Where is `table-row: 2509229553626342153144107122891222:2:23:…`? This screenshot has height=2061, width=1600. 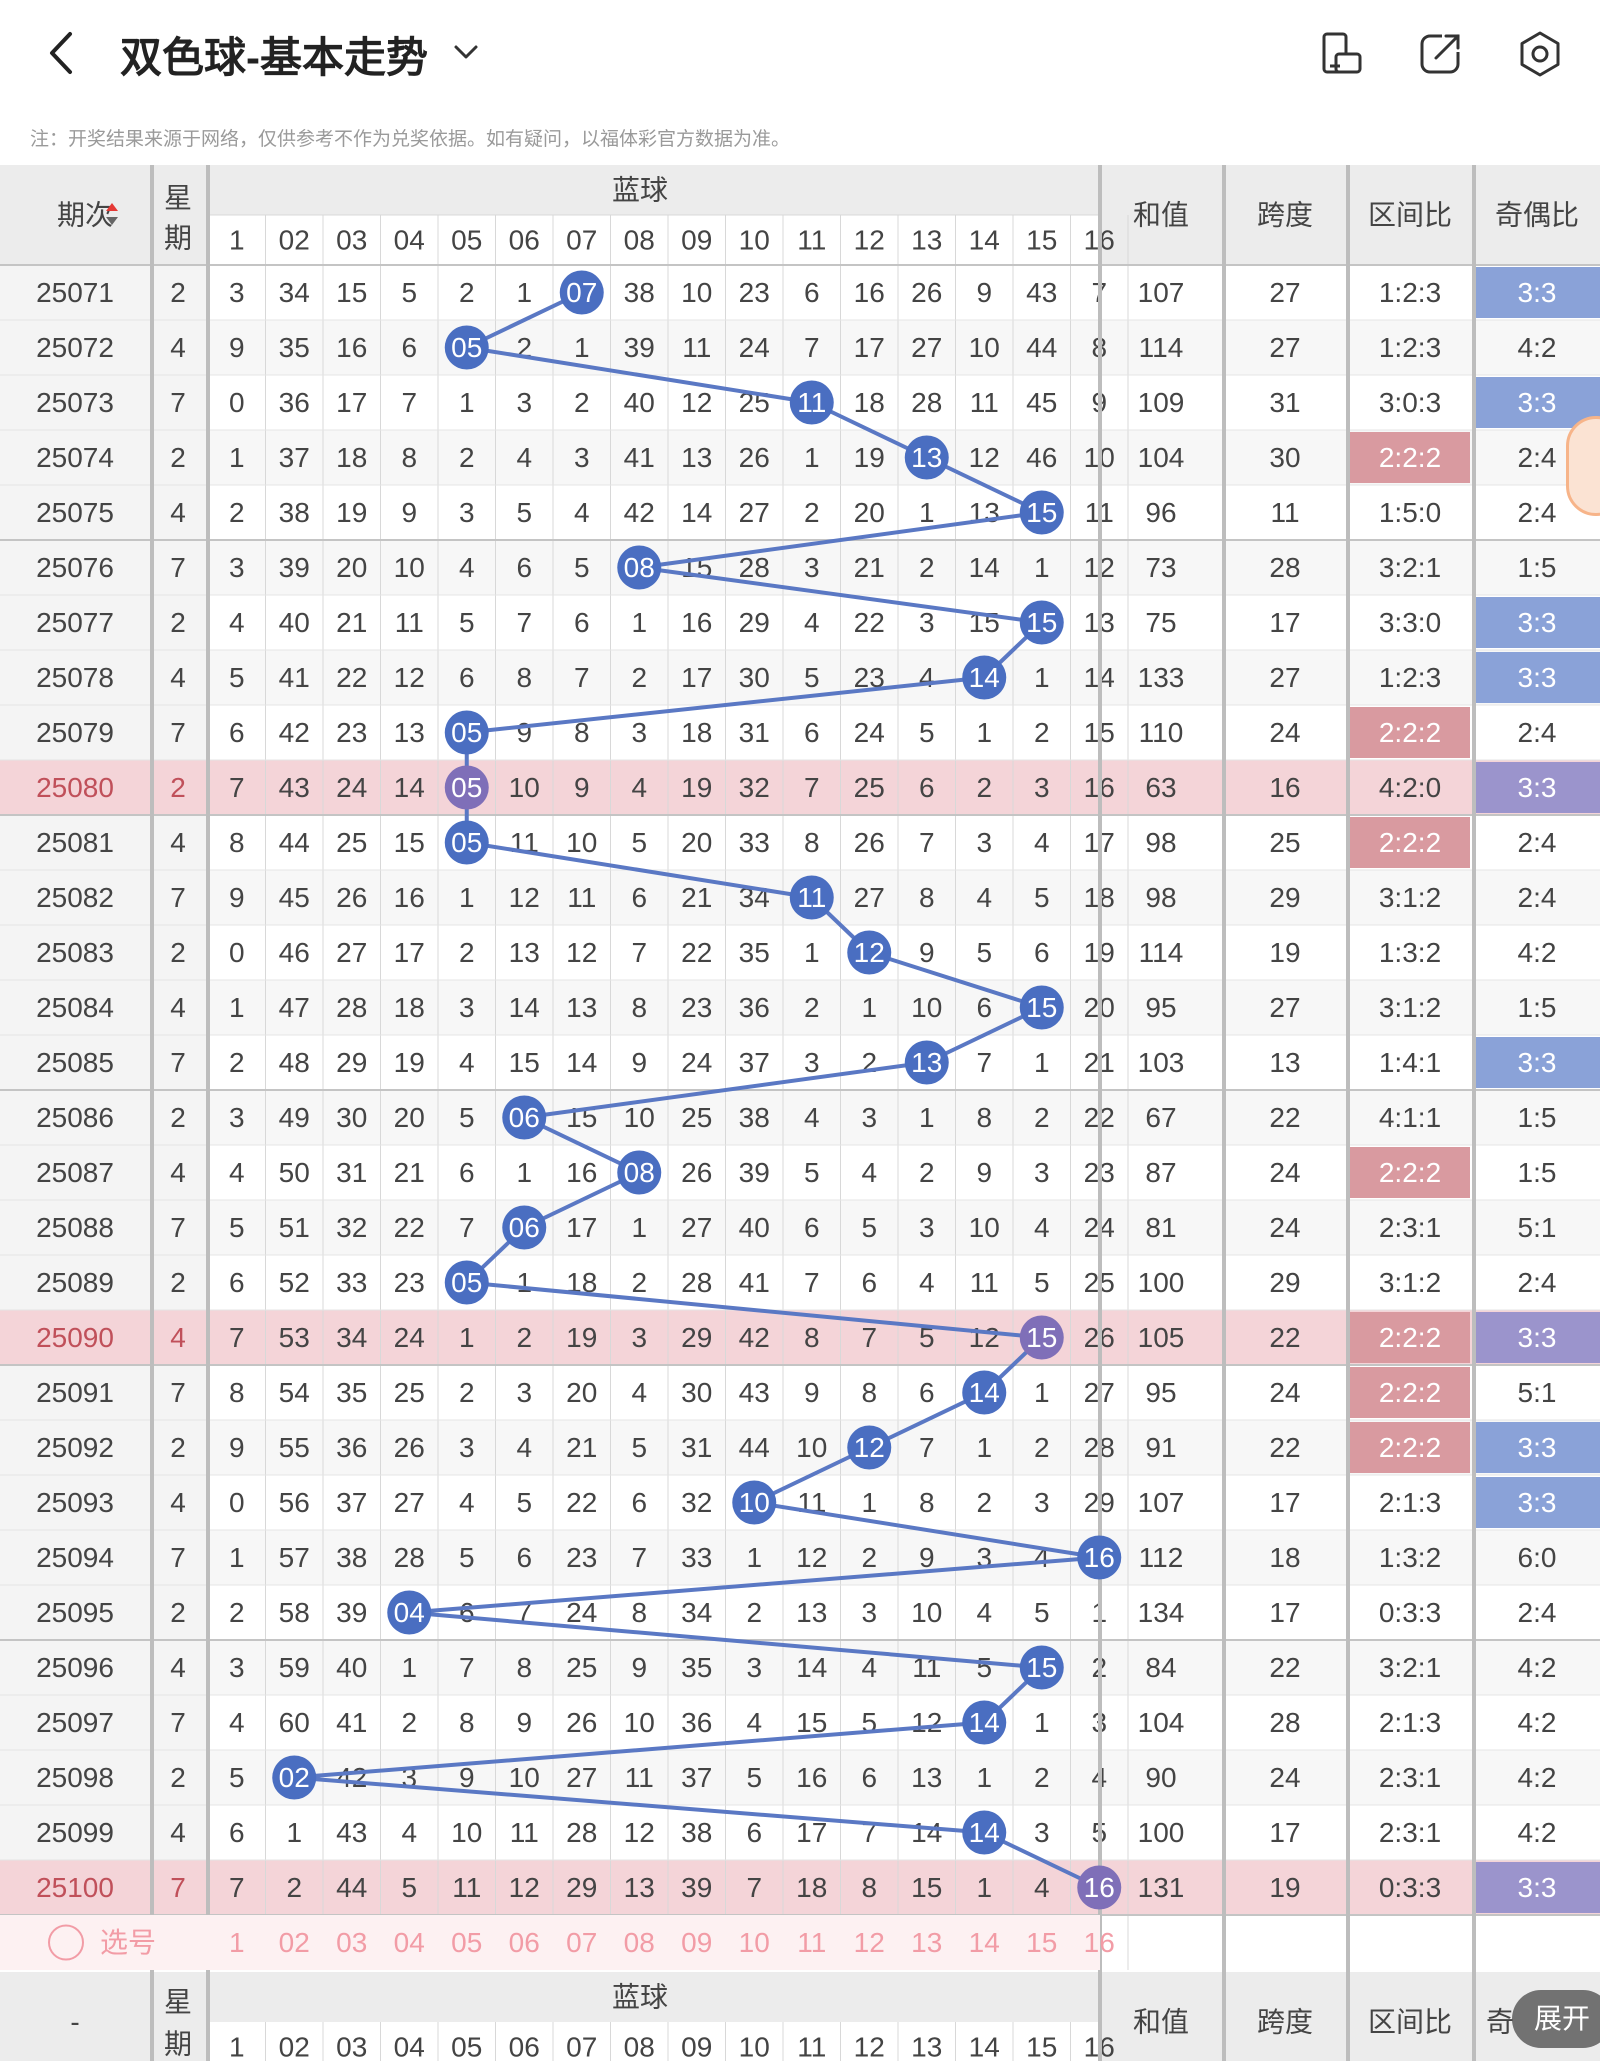 table-row: 2509229553626342153144107122891222:2:23:… is located at coordinates (800, 1447).